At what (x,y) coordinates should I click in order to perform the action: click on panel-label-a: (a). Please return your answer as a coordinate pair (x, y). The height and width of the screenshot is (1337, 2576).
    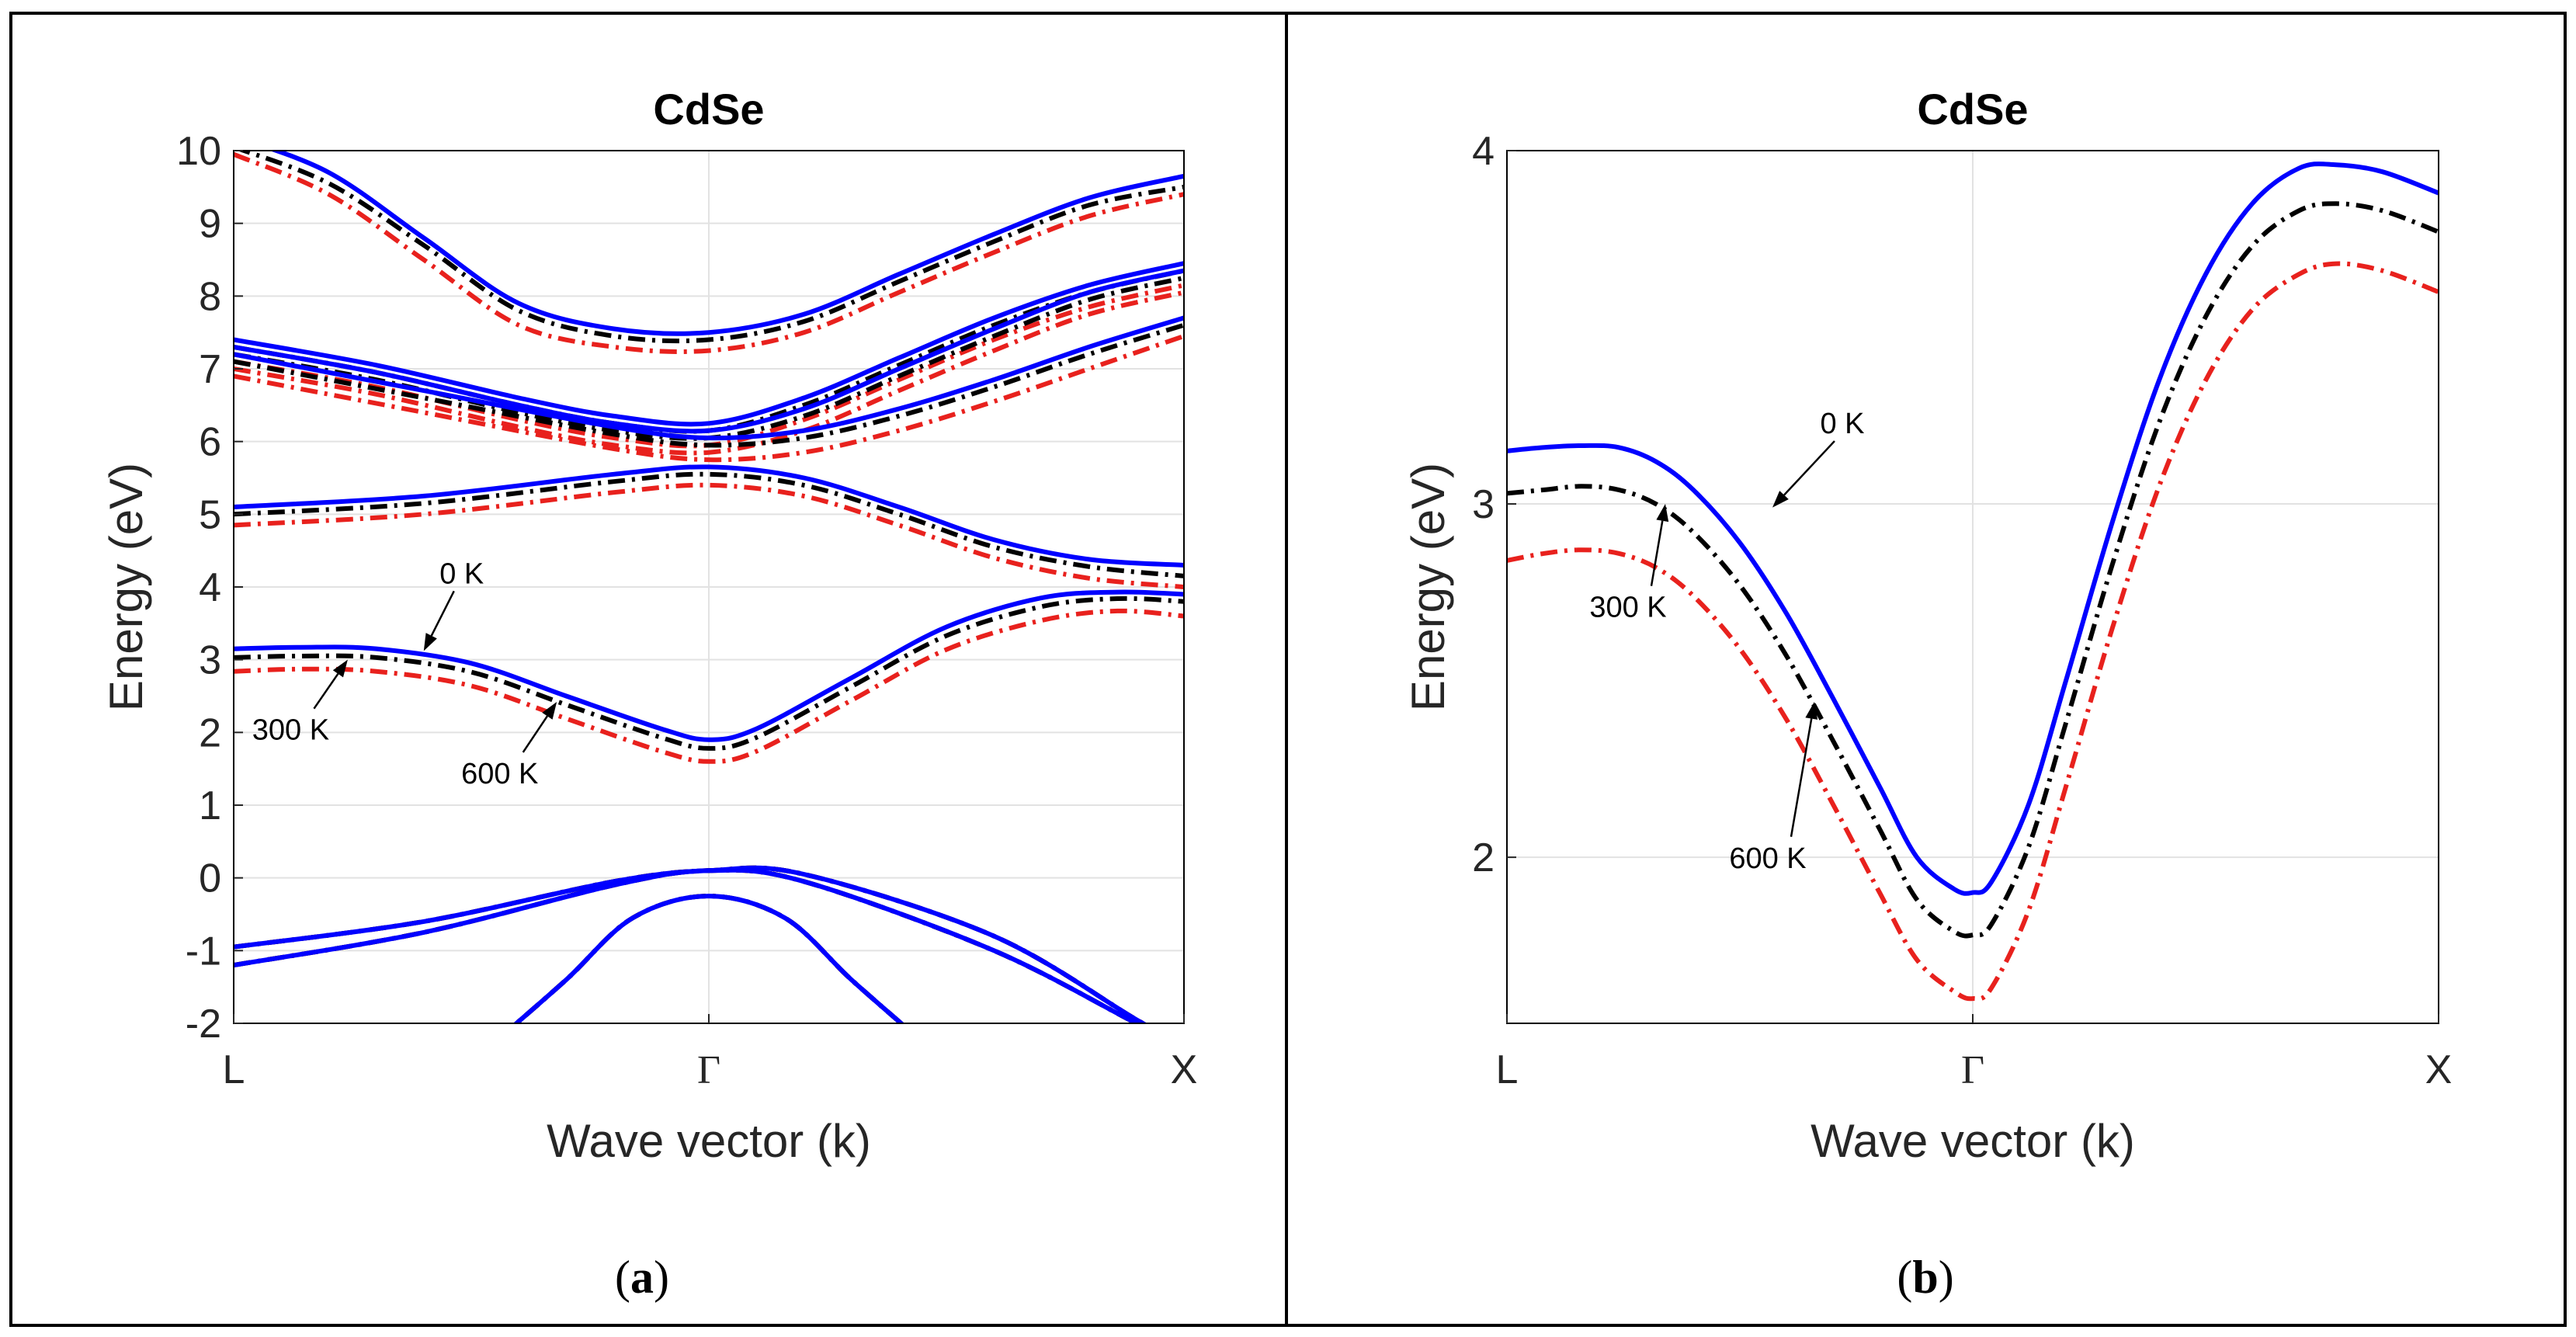
    Looking at the image, I should click on (642, 1277).